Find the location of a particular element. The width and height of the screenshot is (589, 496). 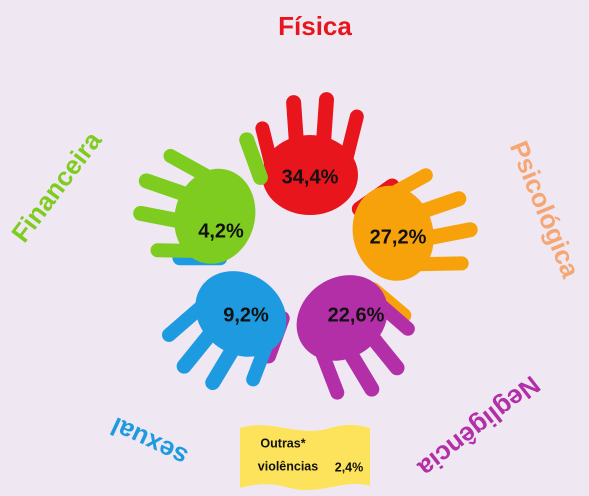

thumb is located at coordinates (253, 158).